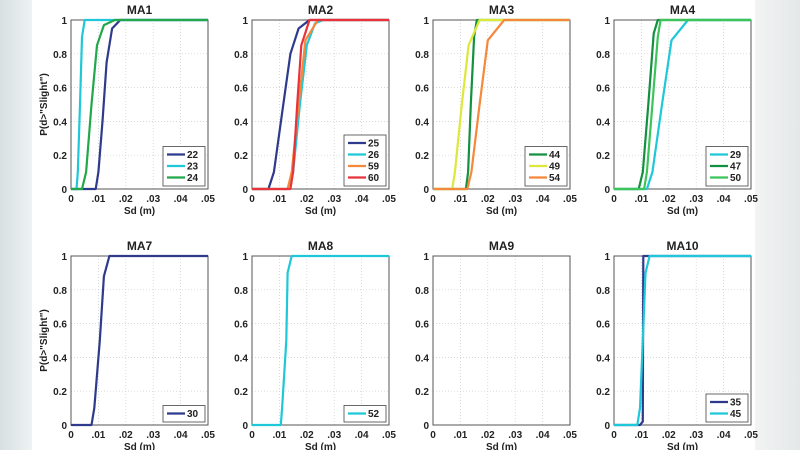 The height and width of the screenshot is (450, 800). I want to click on legend-label: 60, so click(374, 178).